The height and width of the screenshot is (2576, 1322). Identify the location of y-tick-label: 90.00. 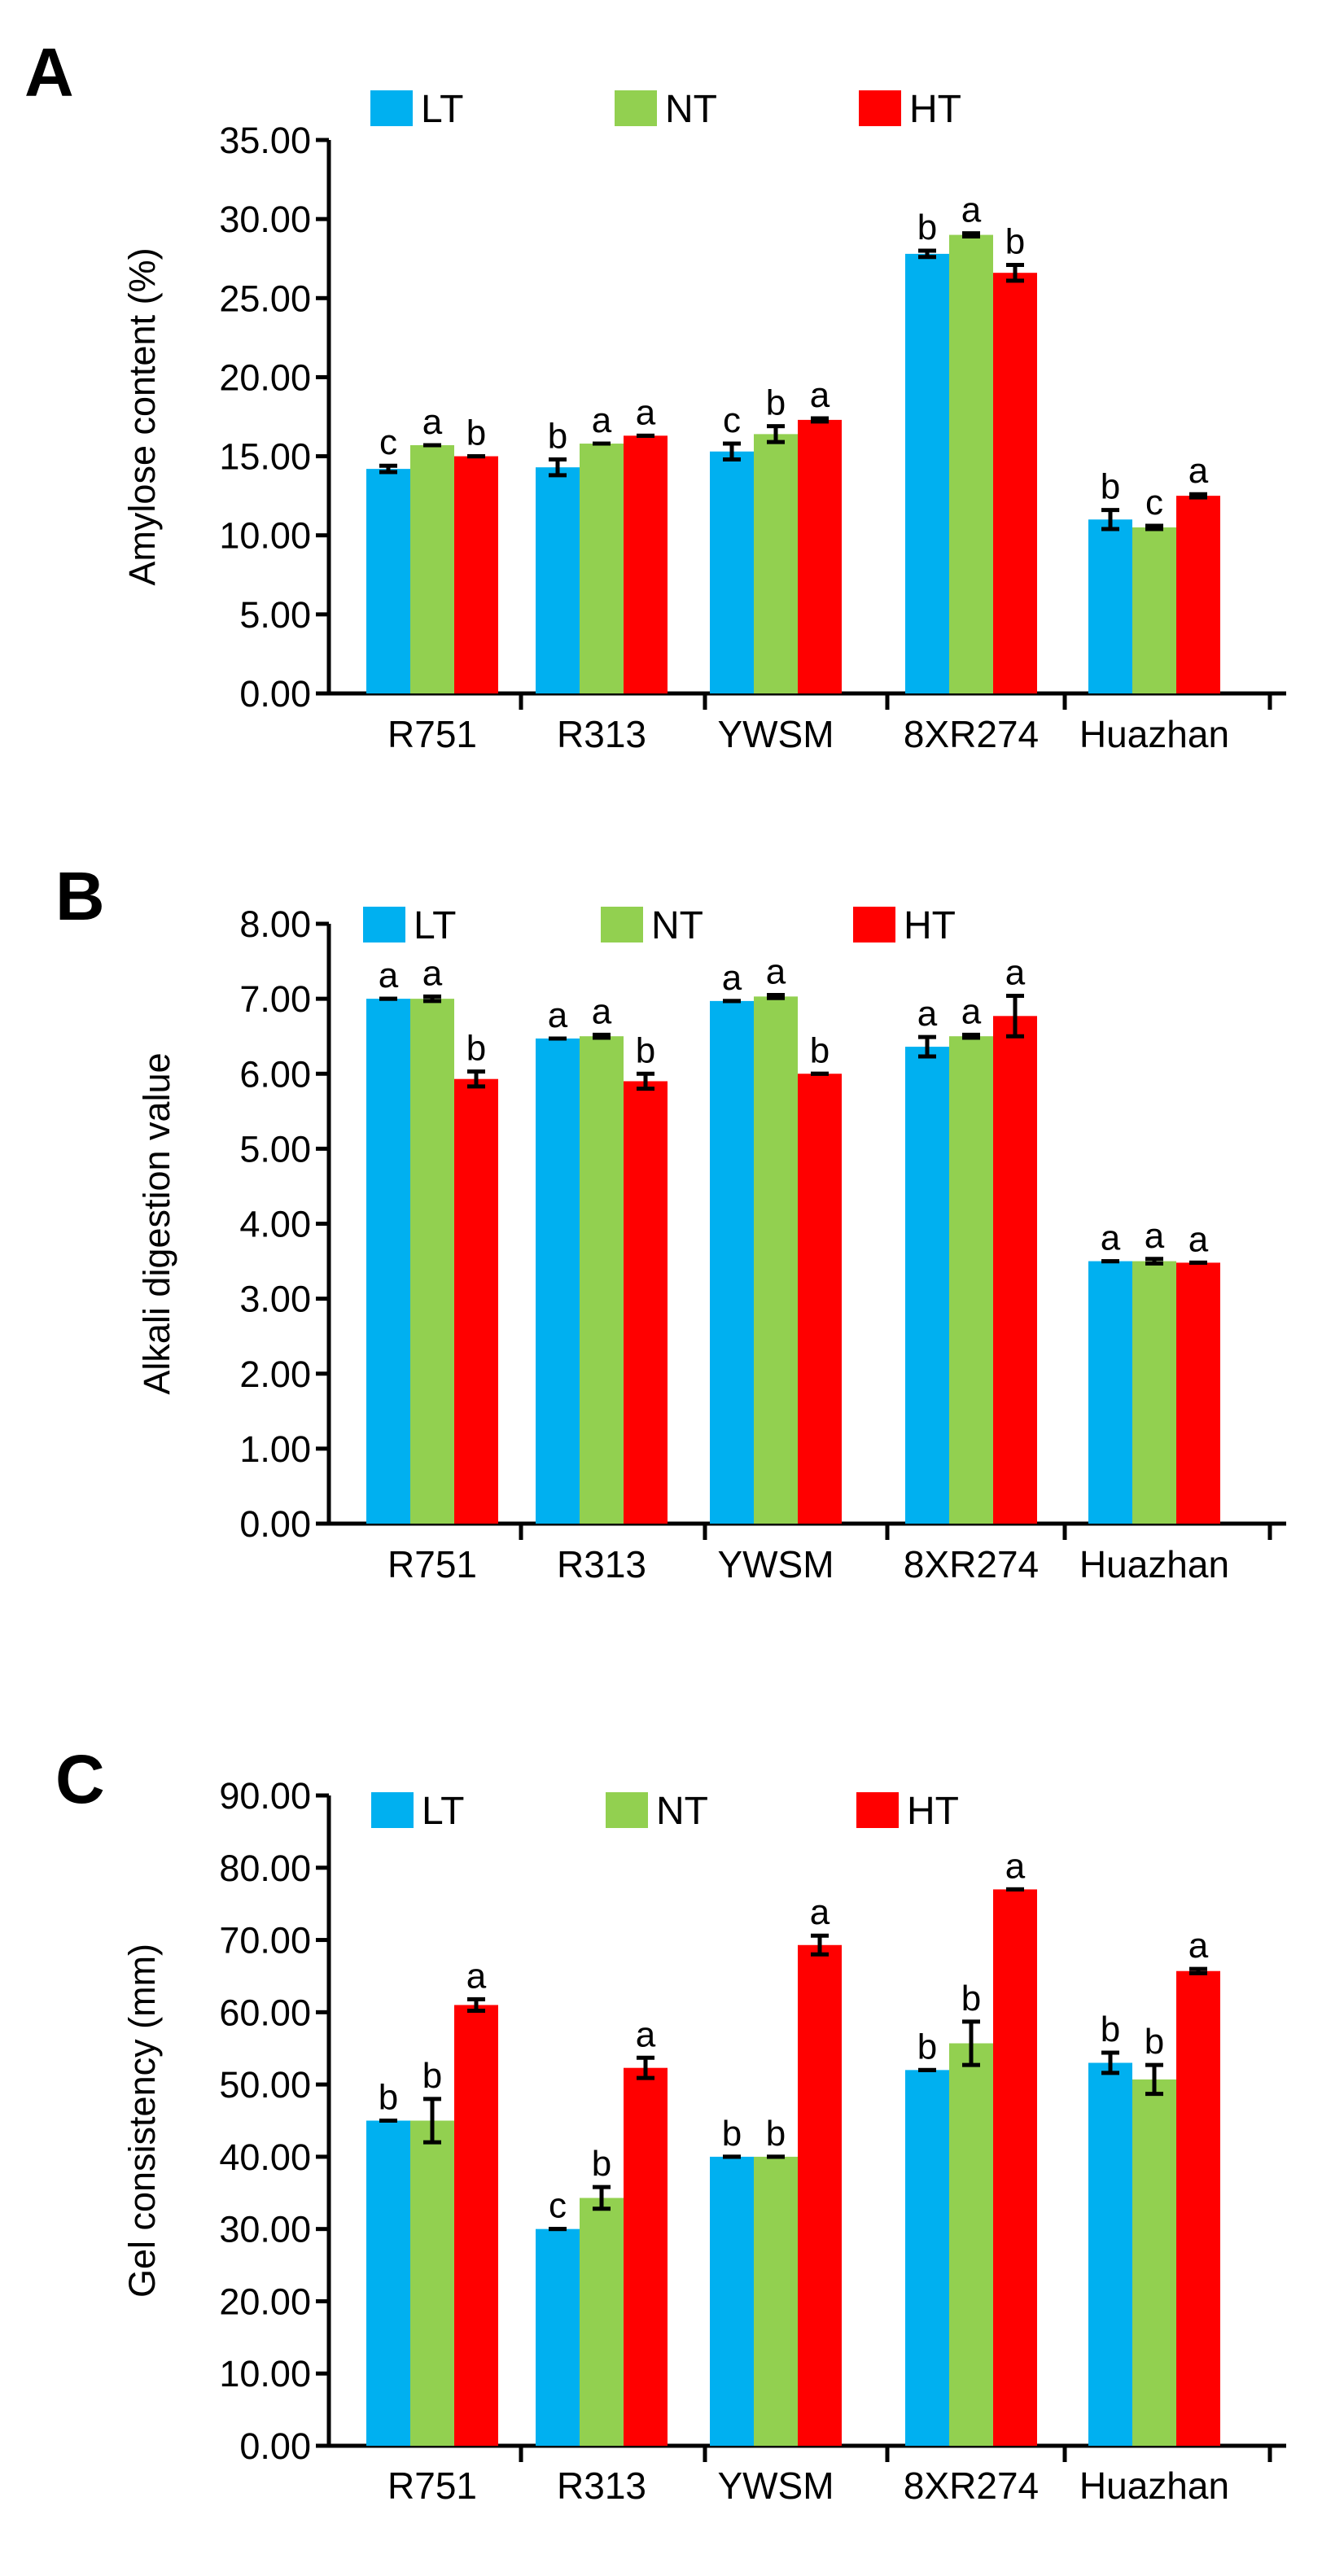
(265, 1796).